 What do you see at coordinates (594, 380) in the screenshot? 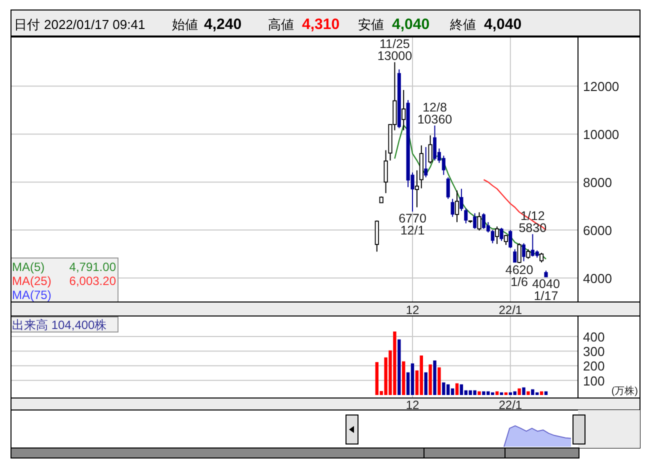
I see `y-tick-label: 100` at bounding box center [594, 380].